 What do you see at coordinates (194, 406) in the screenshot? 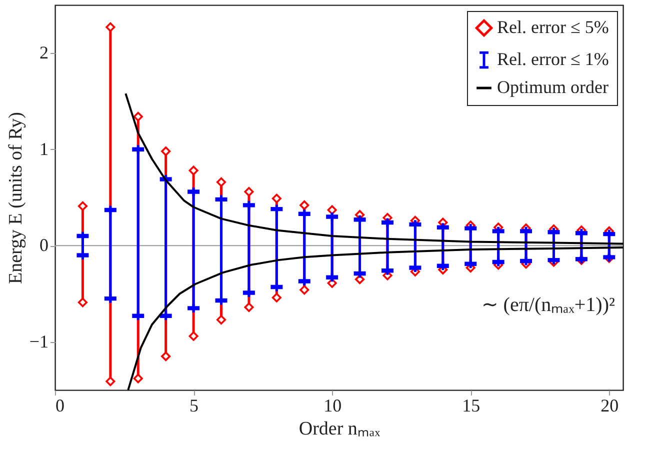
I see `x-tick-label: 5` at bounding box center [194, 406].